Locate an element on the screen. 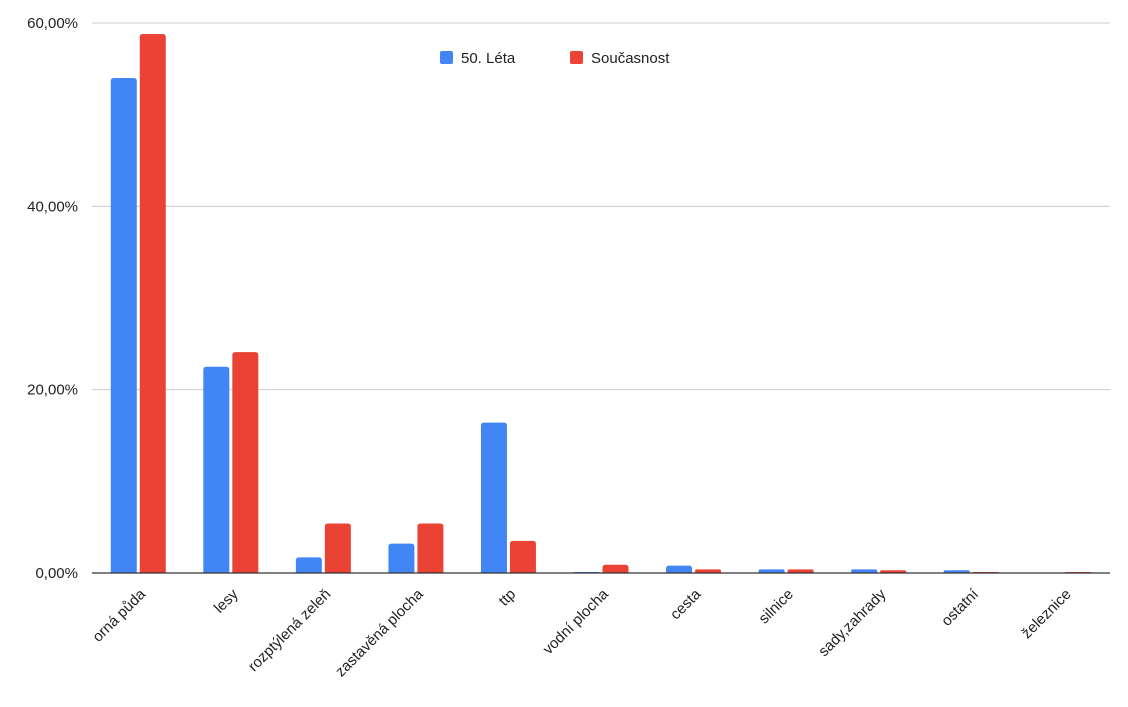 This screenshot has height=707, width=1128. x-tick-label: lesy is located at coordinates (226, 600).